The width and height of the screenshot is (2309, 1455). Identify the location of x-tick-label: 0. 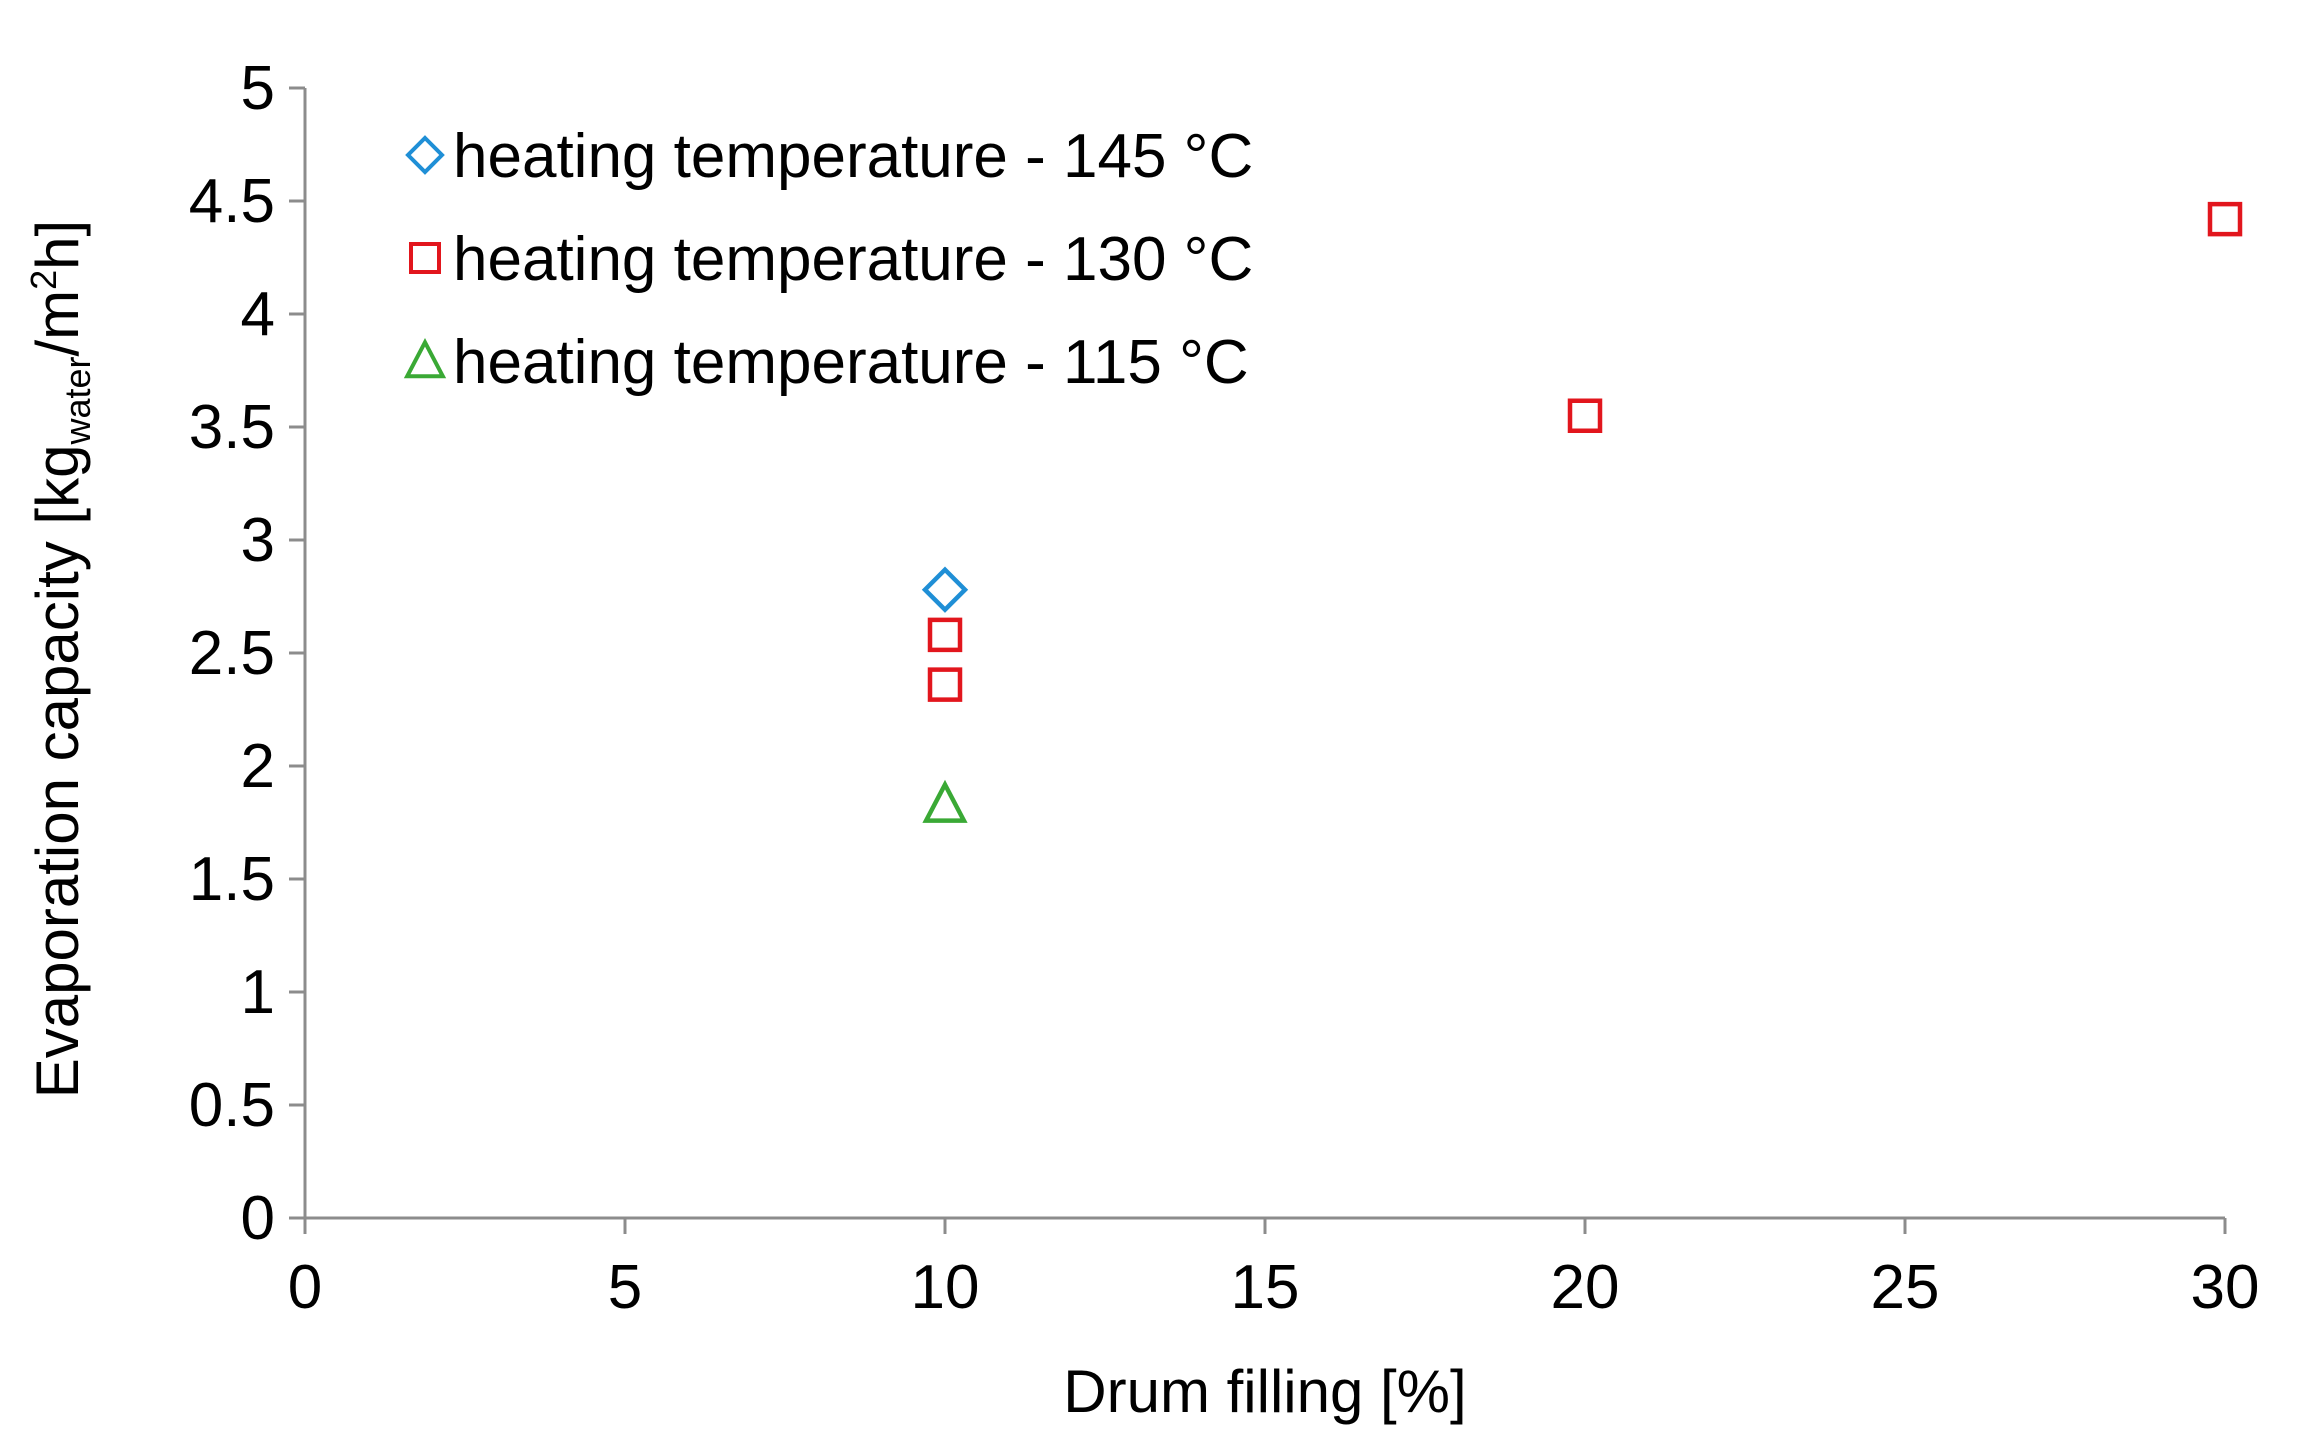
(305, 1287).